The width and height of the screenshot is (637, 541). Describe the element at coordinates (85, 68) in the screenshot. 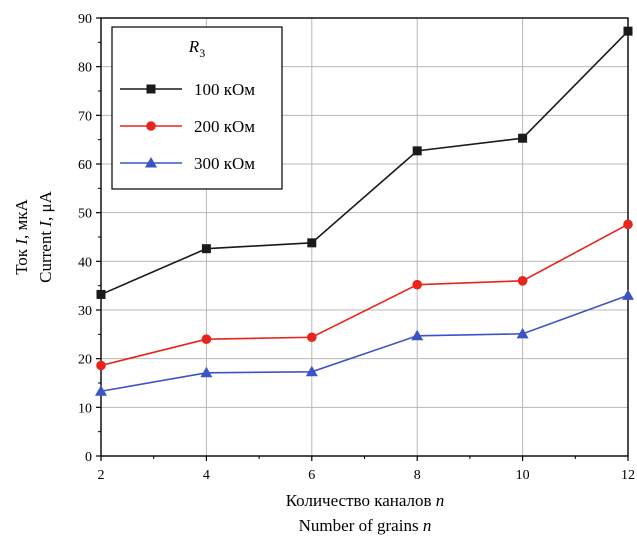

I see `y-tick-label: 80` at that location.